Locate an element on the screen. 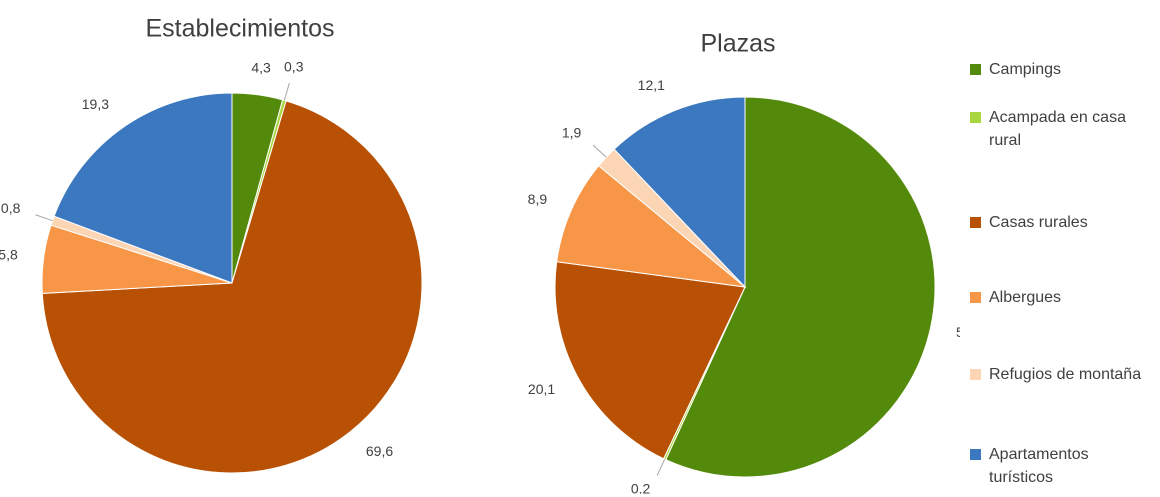  legend-label: Acampada en casa rural is located at coordinates (1057, 129).